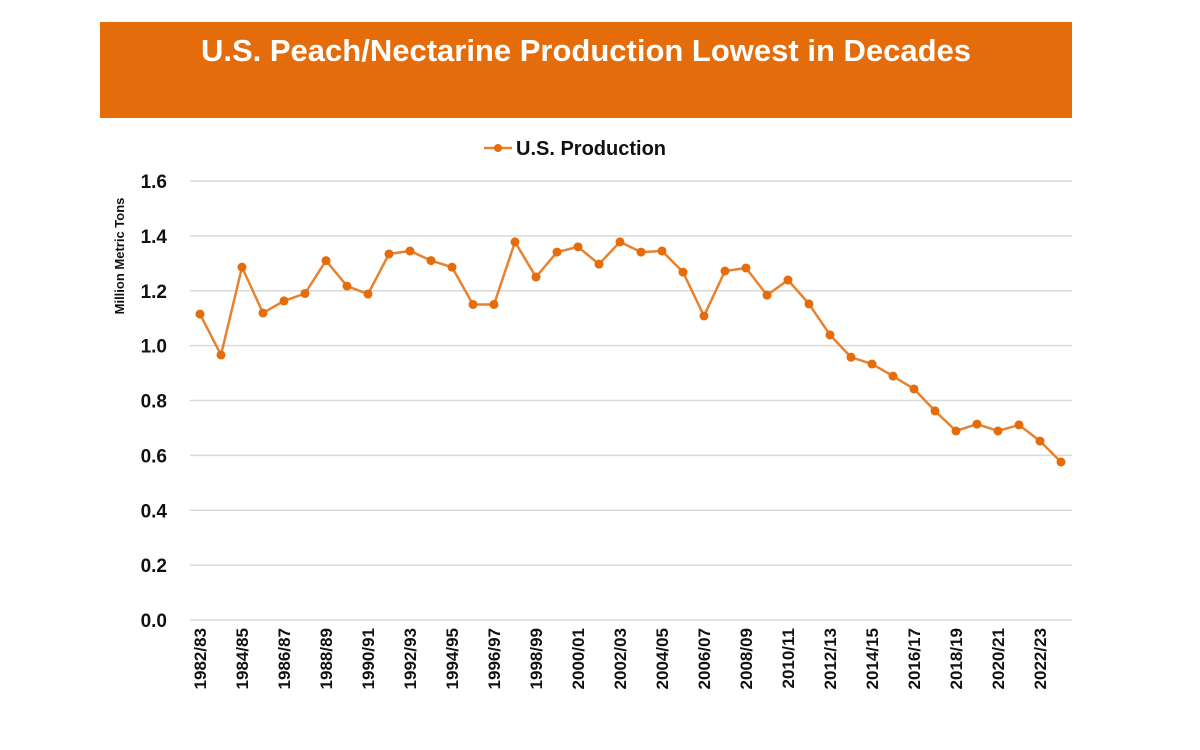  I want to click on x-tick-label: 2000/01, so click(578, 658).